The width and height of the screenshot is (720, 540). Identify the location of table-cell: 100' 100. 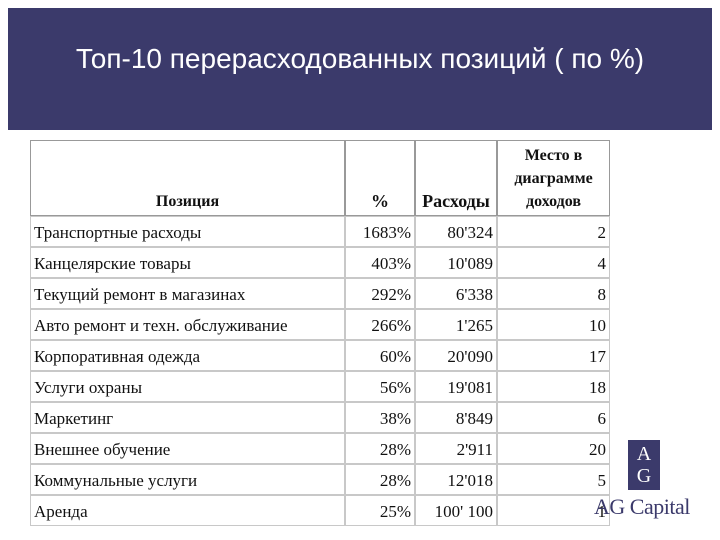
(456, 510).